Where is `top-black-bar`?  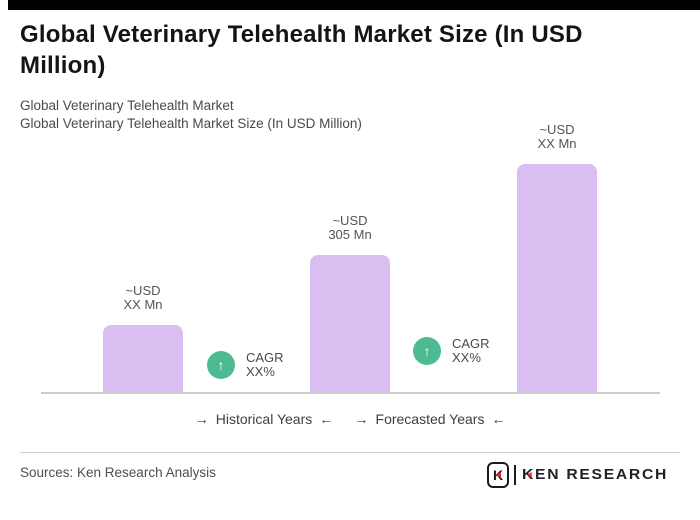
top-black-bar is located at coordinates (354, 5).